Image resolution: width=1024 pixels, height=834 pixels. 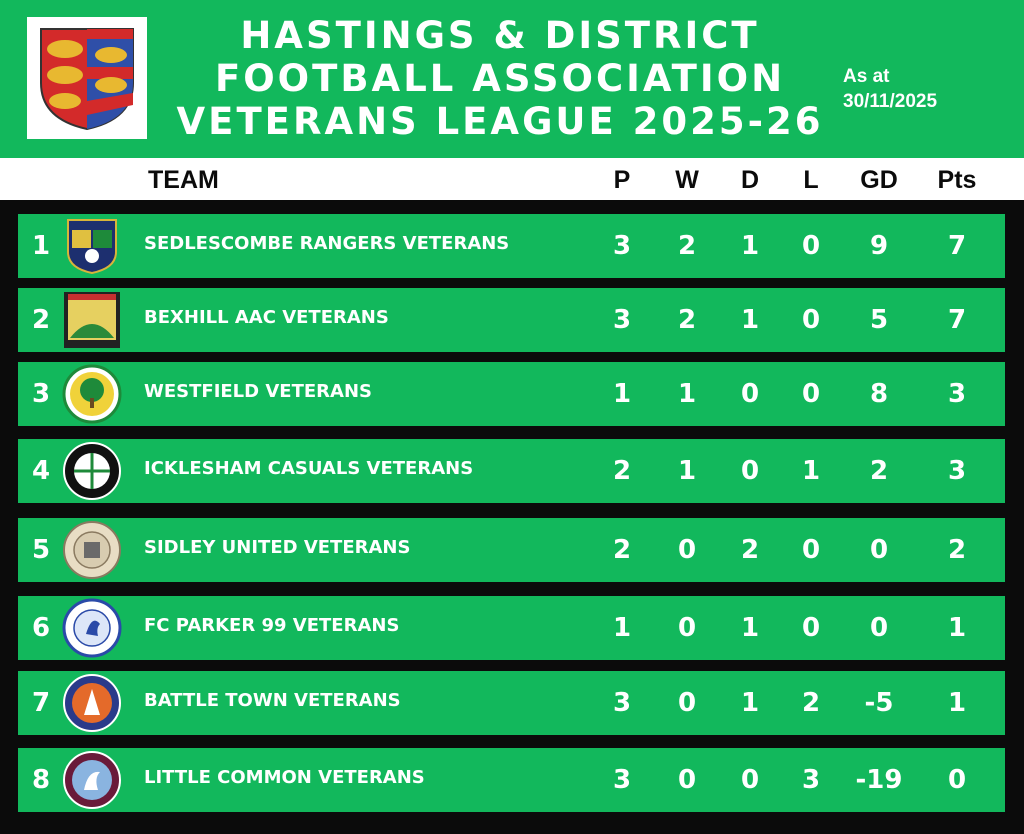 What do you see at coordinates (879, 246) in the screenshot?
I see `goal-difference-value: 9` at bounding box center [879, 246].